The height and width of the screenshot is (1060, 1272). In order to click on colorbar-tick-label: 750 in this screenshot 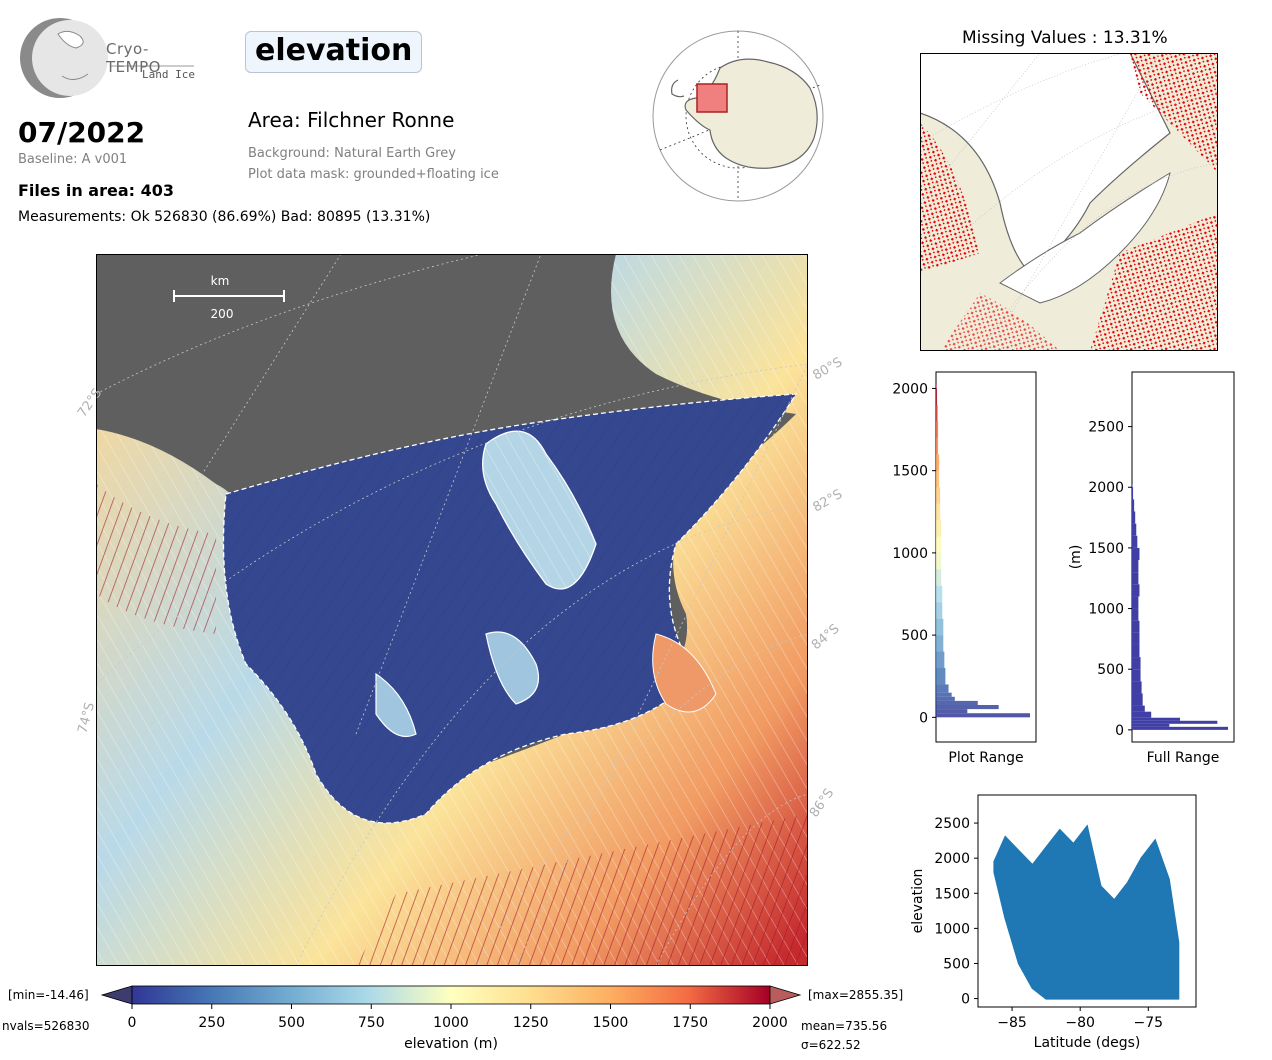, I will do `click(371, 1023)`.